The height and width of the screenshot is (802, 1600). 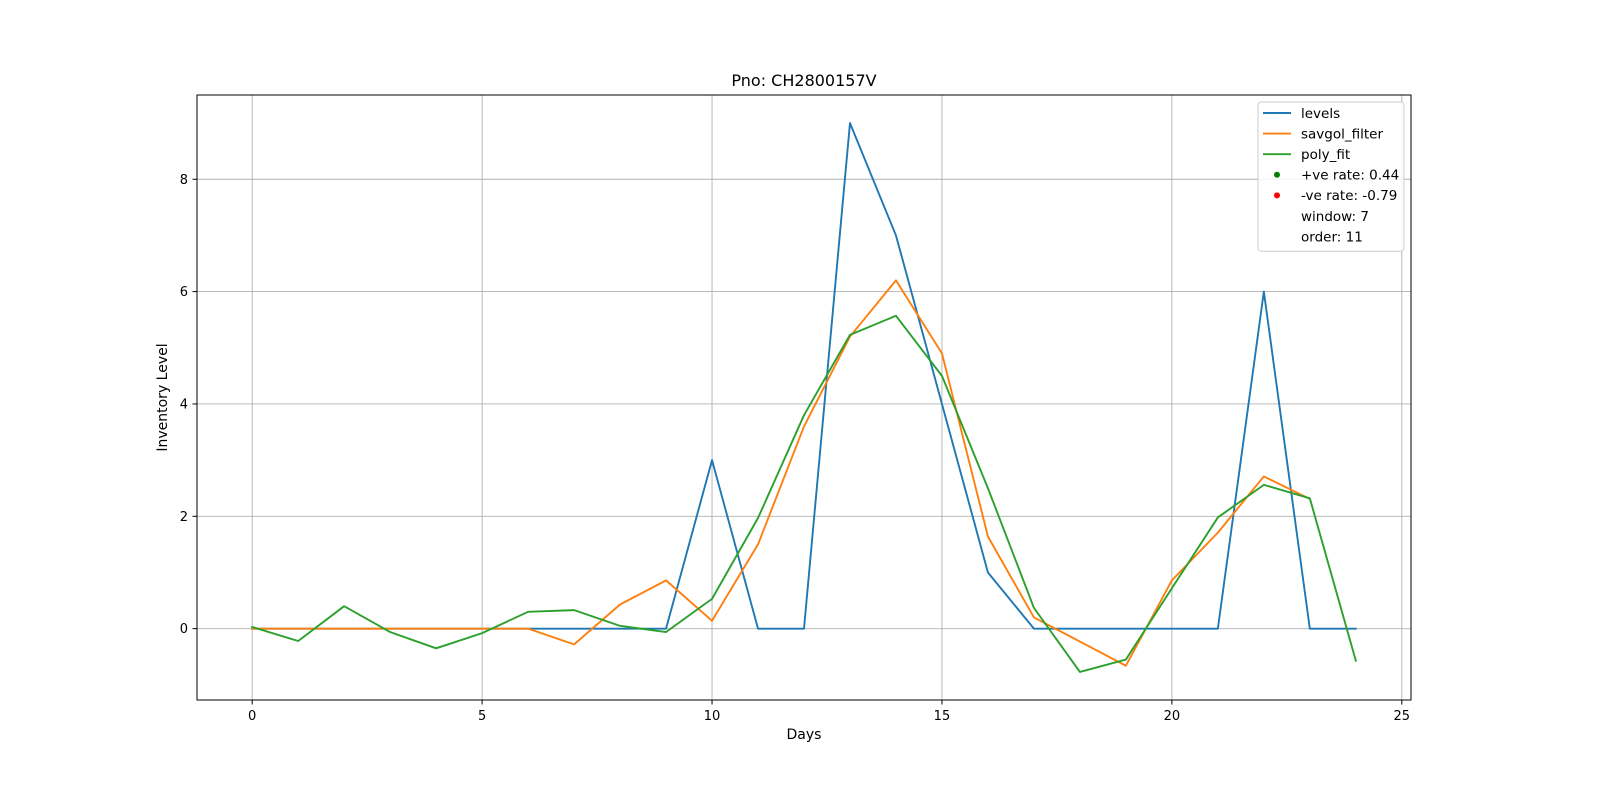 What do you see at coordinates (163, 397) in the screenshot?
I see `y-axis-label: Inventory Level` at bounding box center [163, 397].